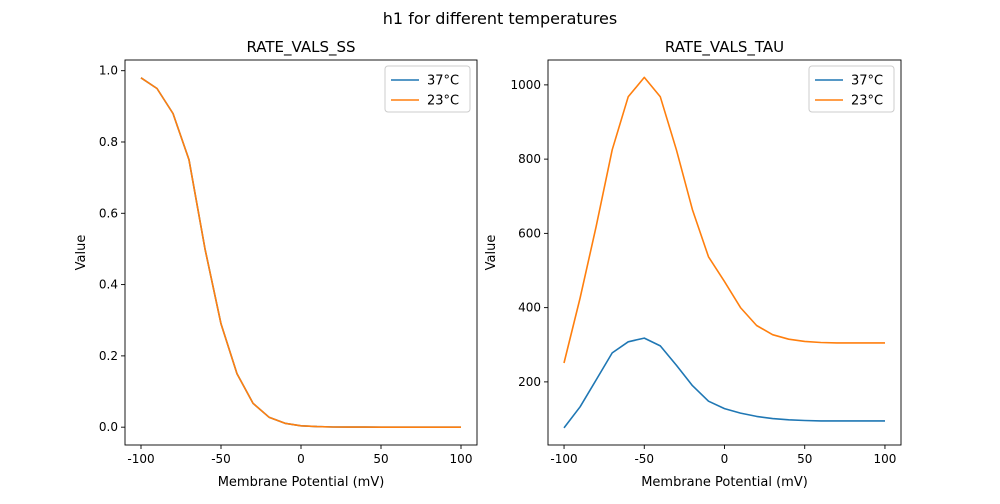  What do you see at coordinates (529, 159) in the screenshot?
I see `y-tick-label: 800` at bounding box center [529, 159].